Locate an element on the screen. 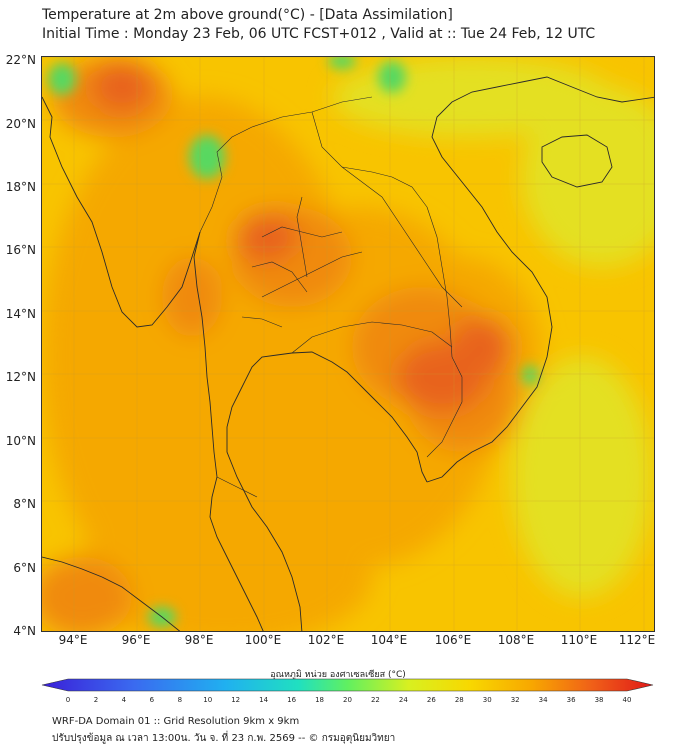 Image resolution: width=676 pixels, height=756 pixels. colorbar-tick-label: 20 is located at coordinates (347, 700).